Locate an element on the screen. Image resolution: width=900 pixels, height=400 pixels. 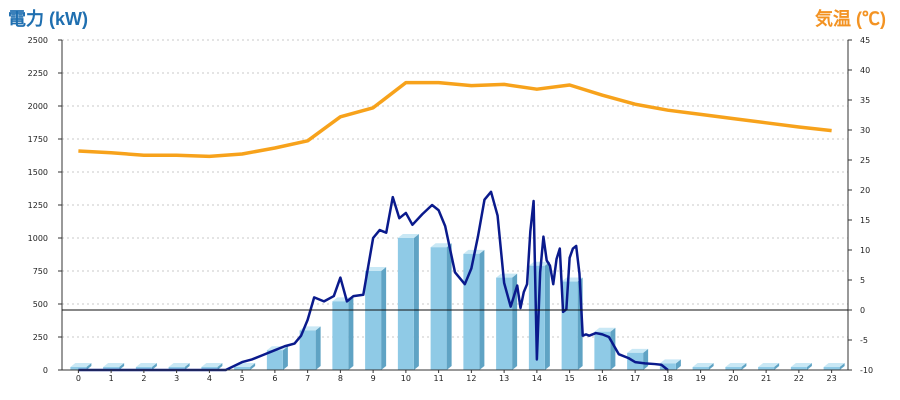
left-tick-label: 1250 is located at coordinates (38, 205).